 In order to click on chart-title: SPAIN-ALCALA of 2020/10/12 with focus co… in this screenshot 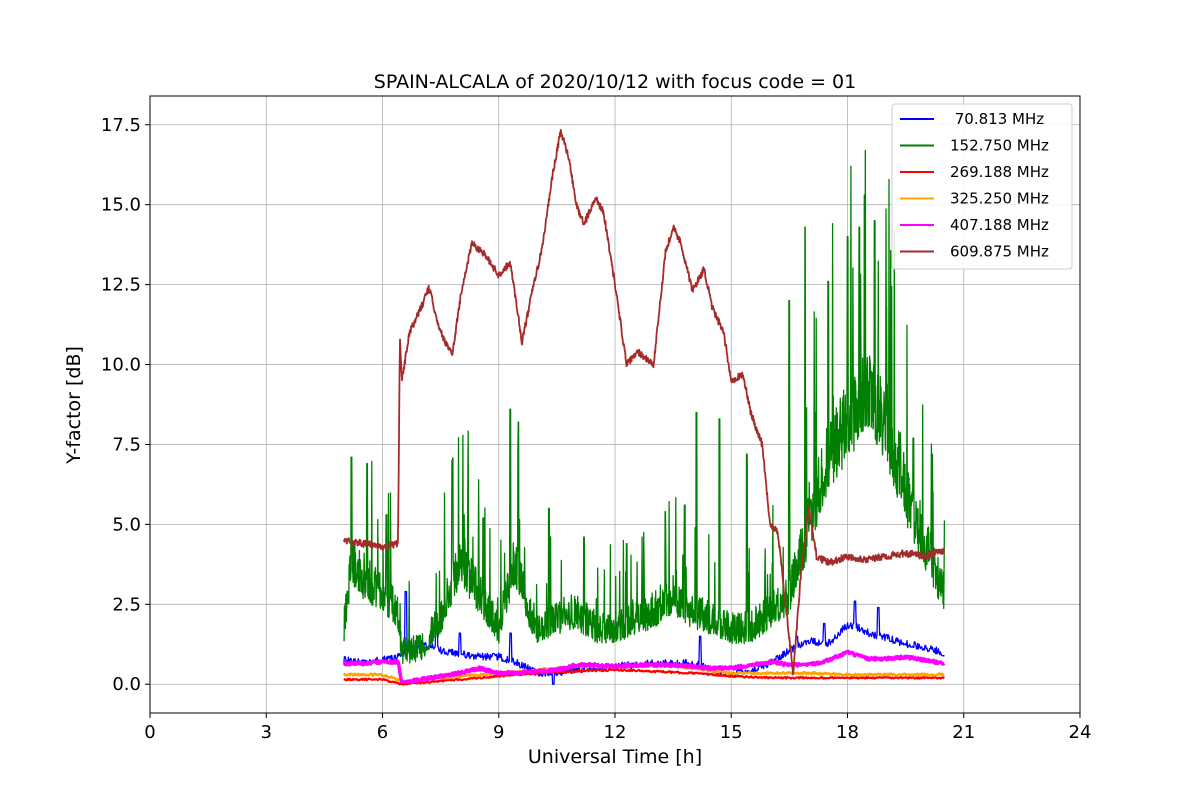, I will do `click(615, 82)`.